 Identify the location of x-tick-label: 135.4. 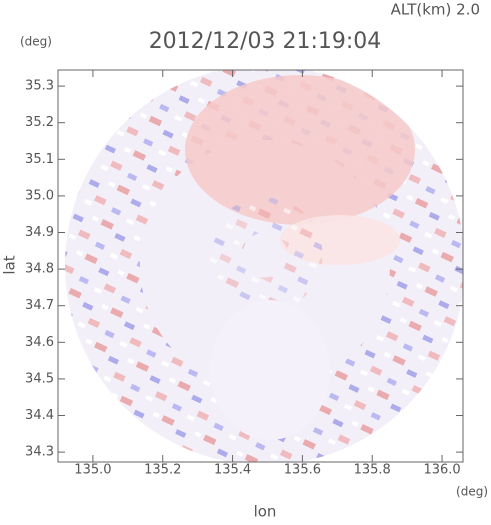
(232, 470).